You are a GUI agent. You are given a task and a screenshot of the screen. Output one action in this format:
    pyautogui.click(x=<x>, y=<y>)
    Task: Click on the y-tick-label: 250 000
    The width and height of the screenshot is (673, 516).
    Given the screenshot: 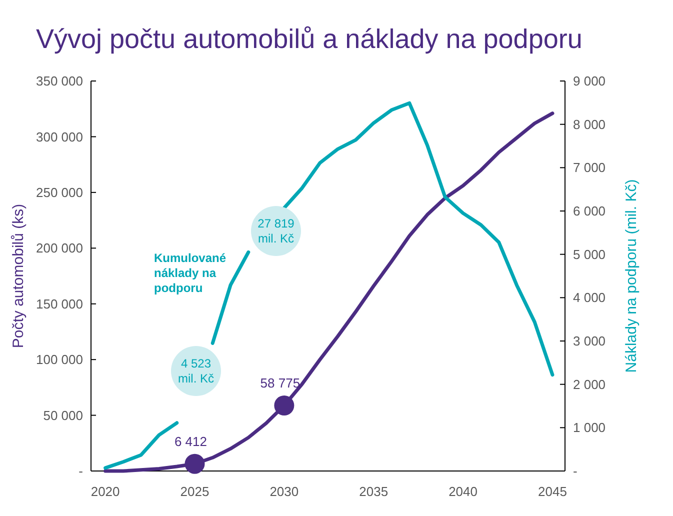 What is the action you would take?
    pyautogui.click(x=59, y=192)
    